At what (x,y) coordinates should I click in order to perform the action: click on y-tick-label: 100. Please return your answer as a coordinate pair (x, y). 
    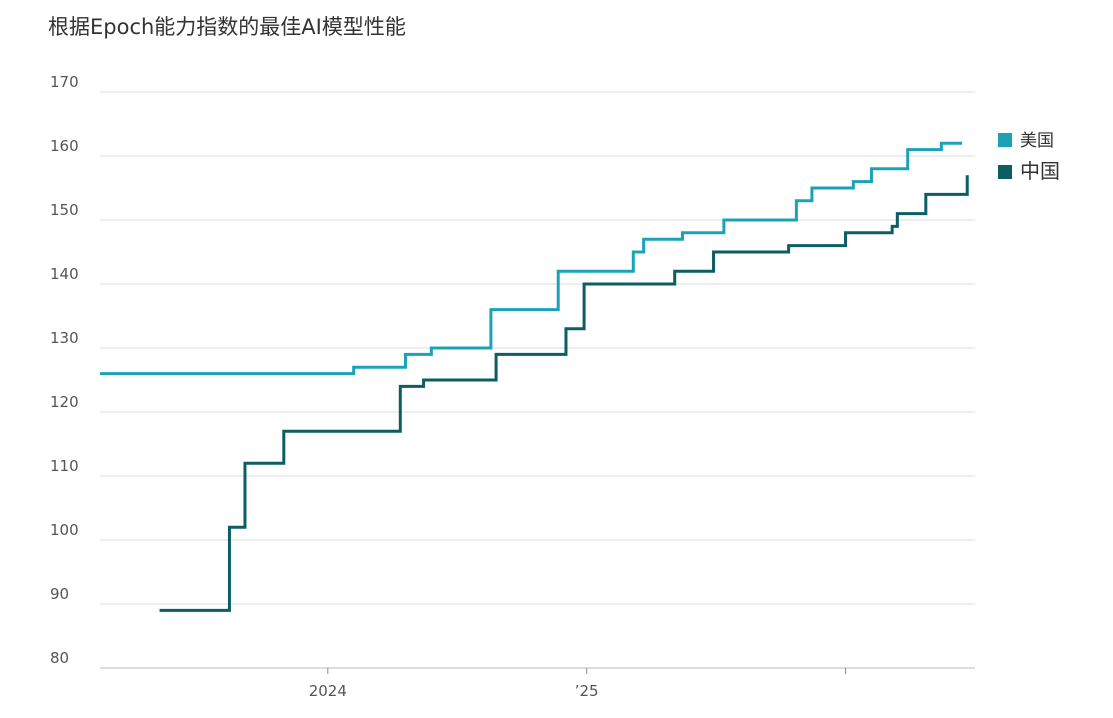
    Looking at the image, I should click on (64, 530).